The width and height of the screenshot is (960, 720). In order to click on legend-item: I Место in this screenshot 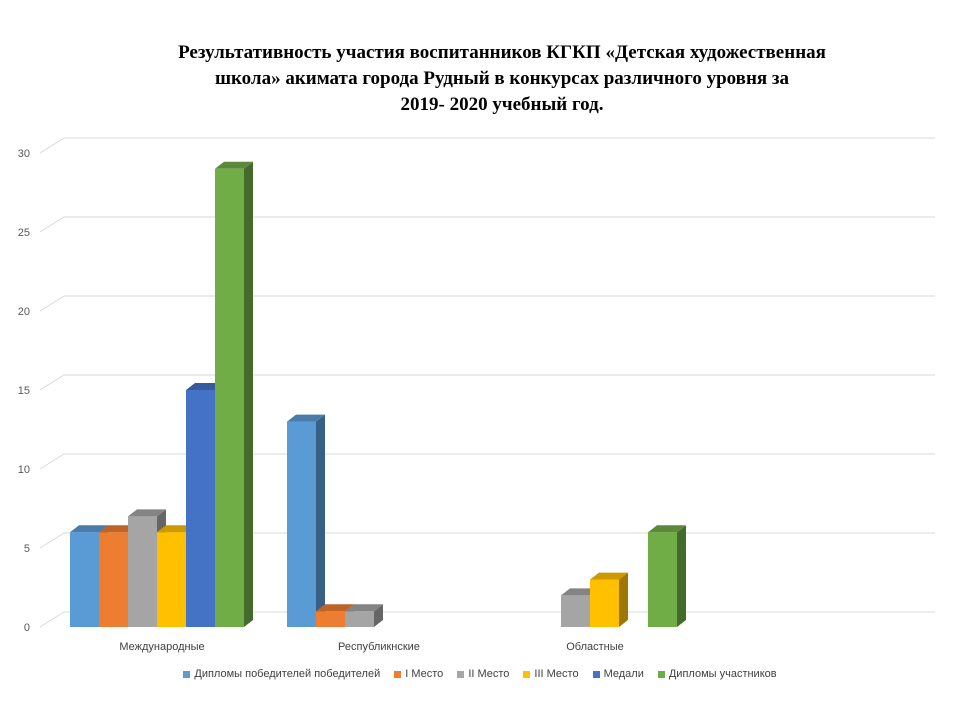, I will do `click(418, 674)`.